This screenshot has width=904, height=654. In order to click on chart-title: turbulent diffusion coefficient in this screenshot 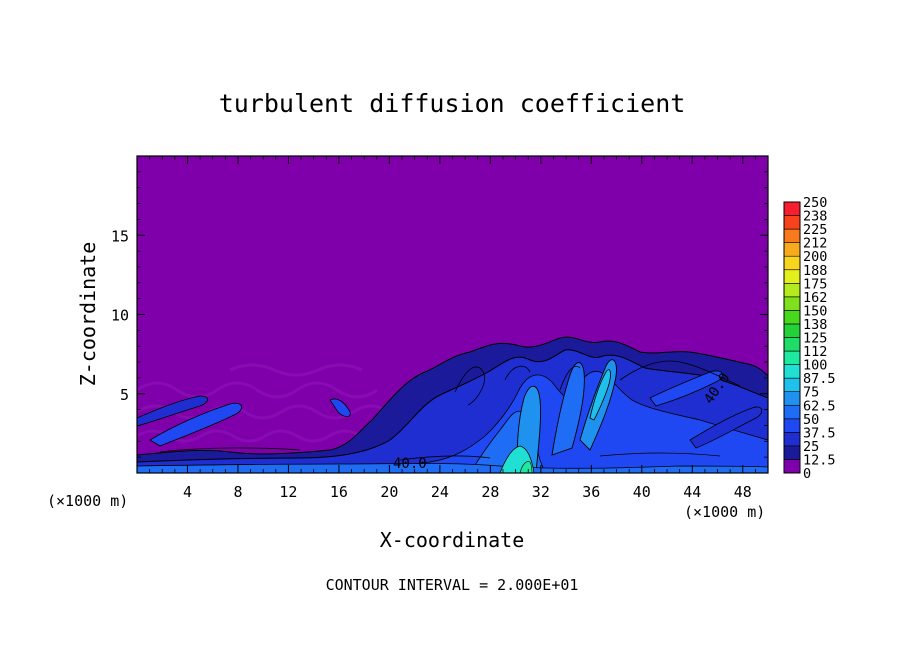, I will do `click(452, 103)`.